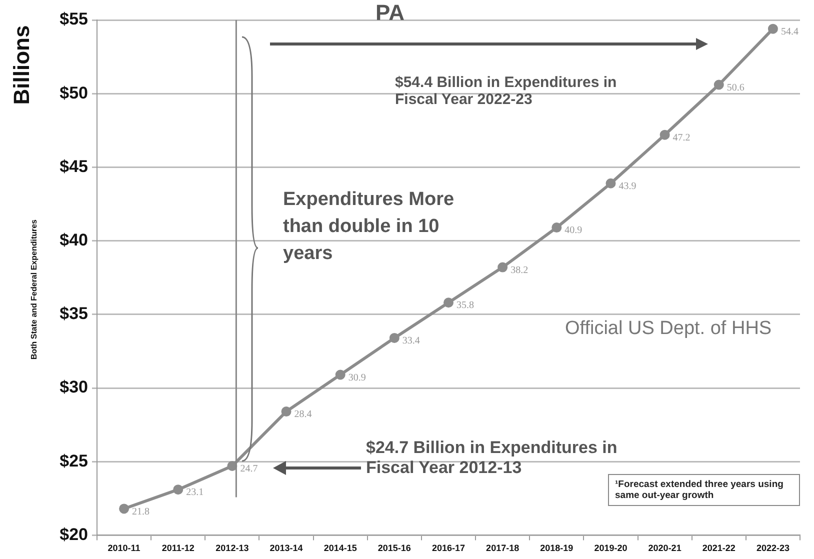  Describe the element at coordinates (394, 548) in the screenshot. I see `x-tick-label: 2015-16` at that location.